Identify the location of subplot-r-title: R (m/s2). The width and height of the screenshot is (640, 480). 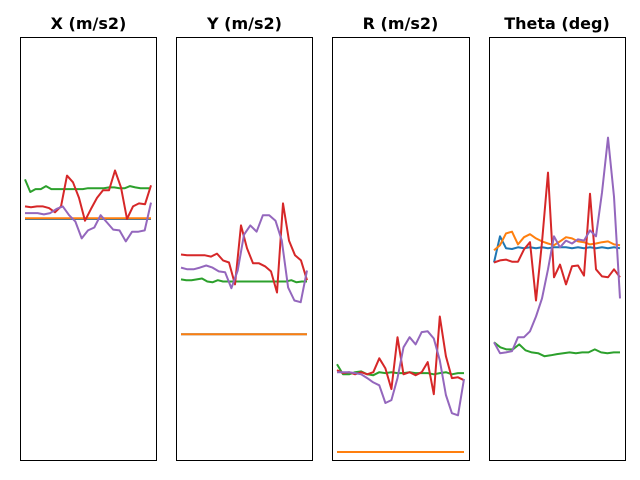
(401, 23).